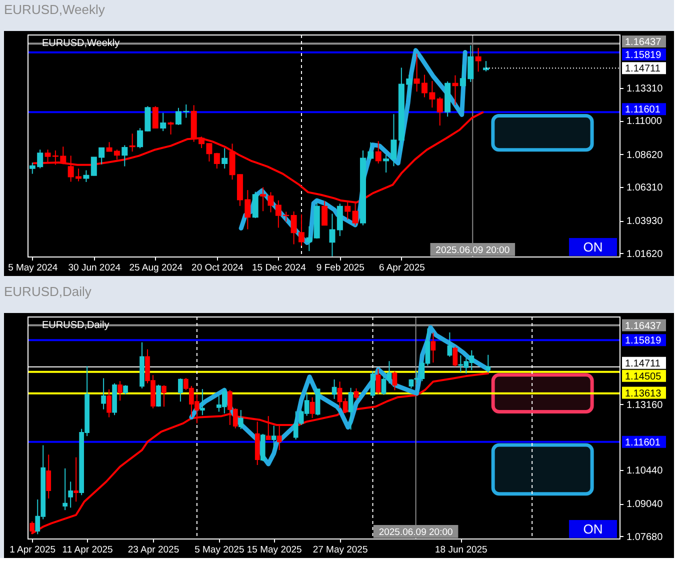 This screenshot has width=676, height=574. Describe the element at coordinates (218, 268) in the screenshot. I see `x-tick-label: 20 Oct 2024` at that location.